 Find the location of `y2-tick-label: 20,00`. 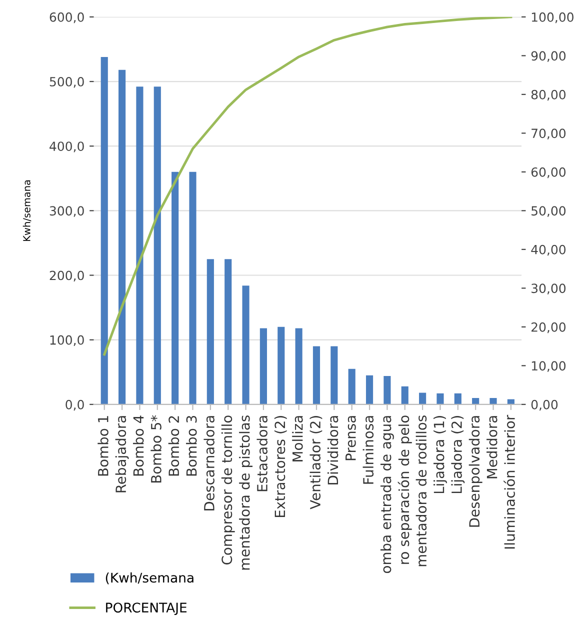

y2-tick-label: 20,00 is located at coordinates (548, 328).